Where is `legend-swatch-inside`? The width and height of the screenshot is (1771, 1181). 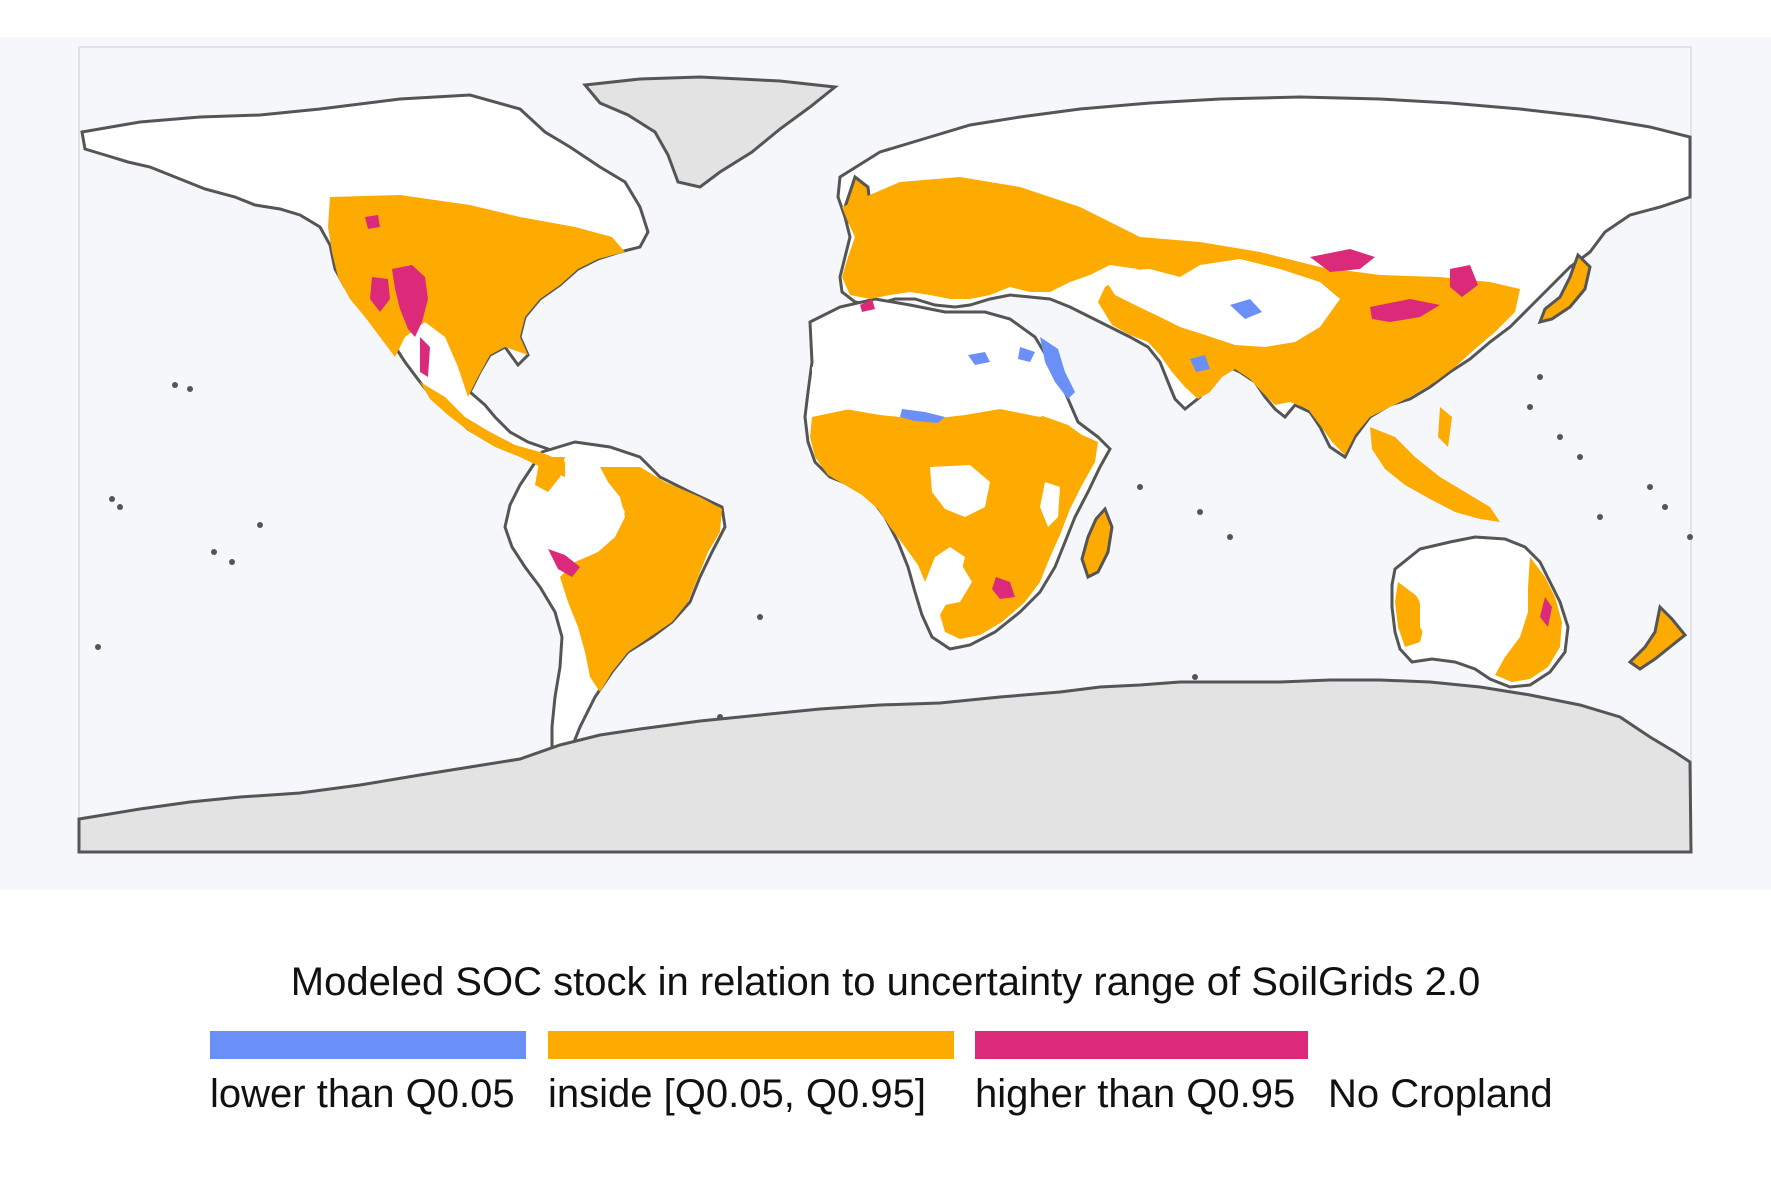 legend-swatch-inside is located at coordinates (751, 1045).